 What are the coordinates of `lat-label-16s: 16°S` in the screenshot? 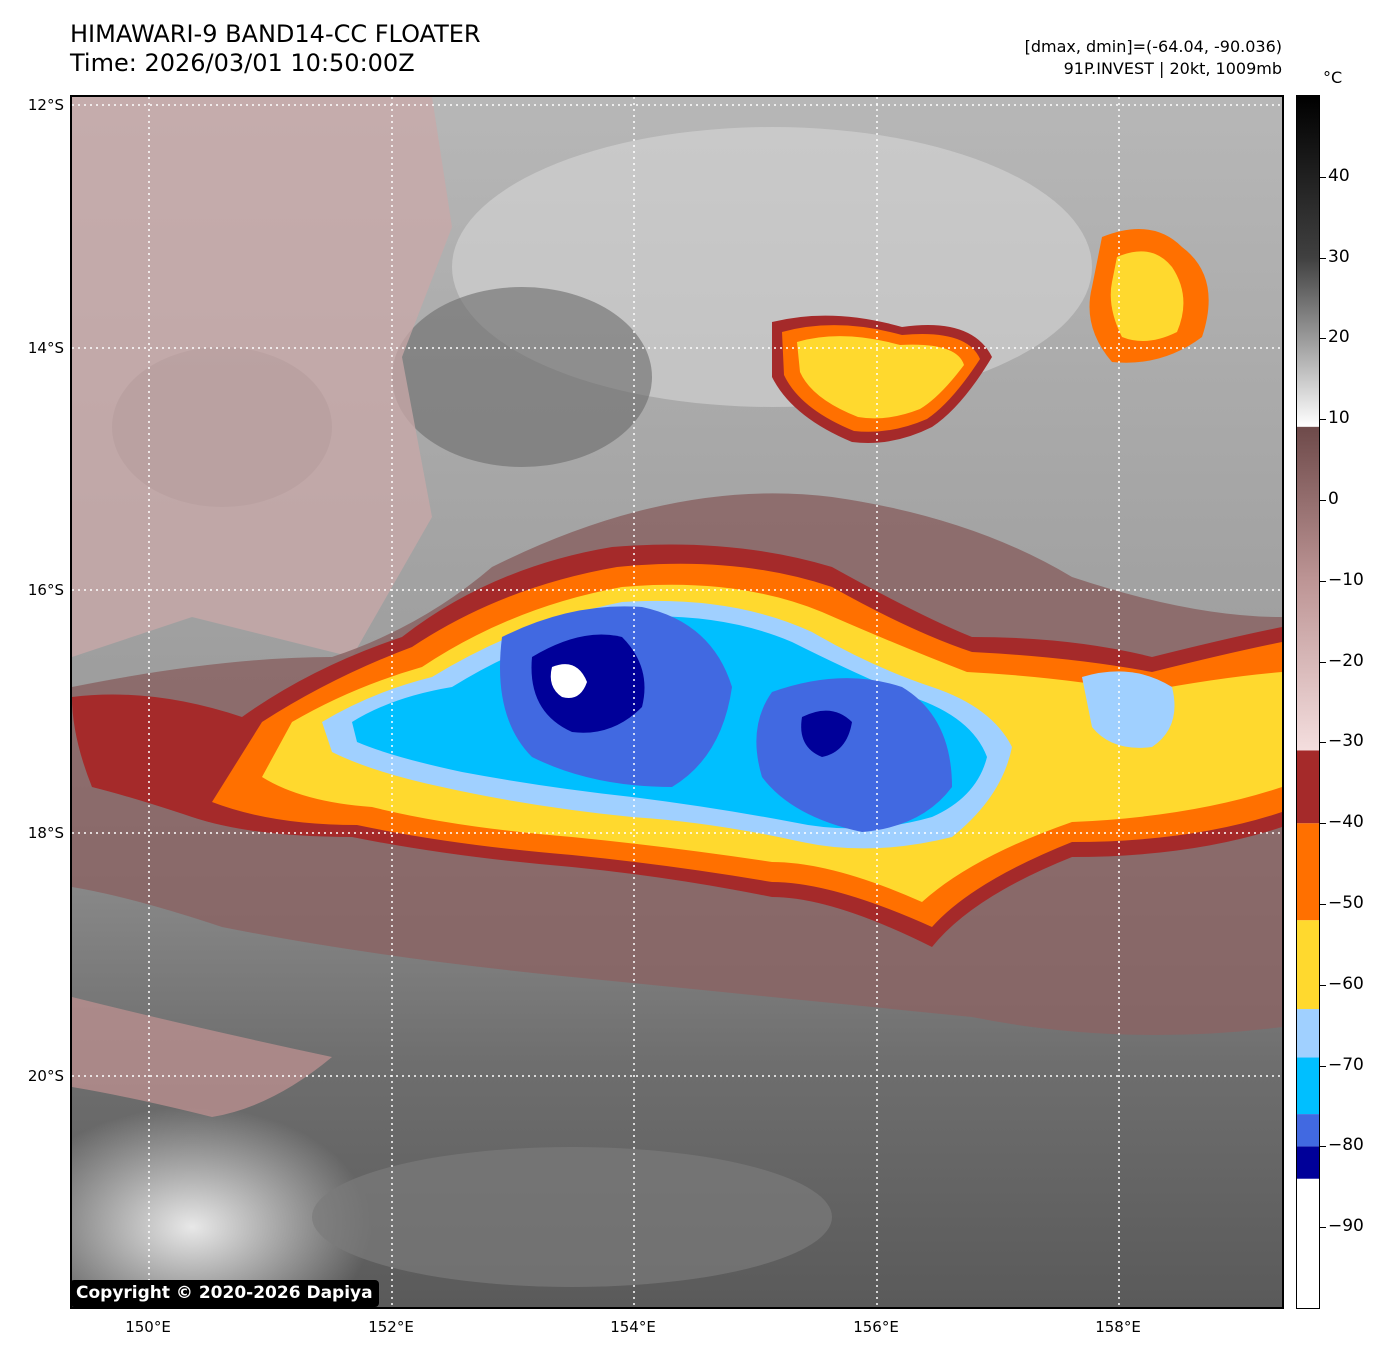 It's located at (45, 590).